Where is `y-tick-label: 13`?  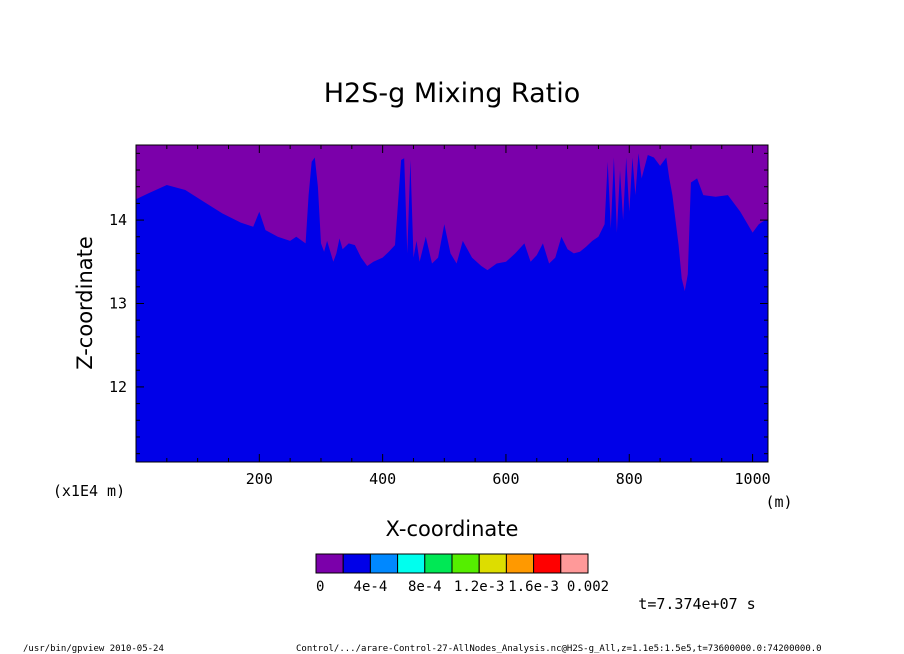
y-tick-label: 13 is located at coordinates (118, 304).